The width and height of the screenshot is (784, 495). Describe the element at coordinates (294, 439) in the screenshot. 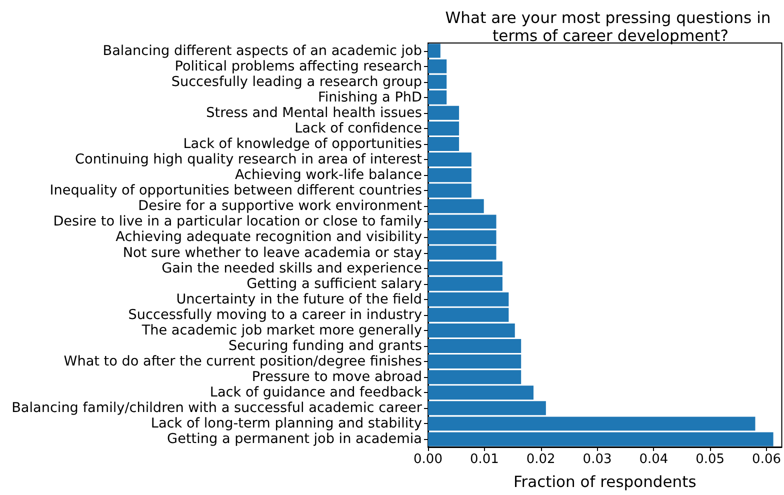

I see `y-tick-label: Getting a permanent job in academia` at that location.